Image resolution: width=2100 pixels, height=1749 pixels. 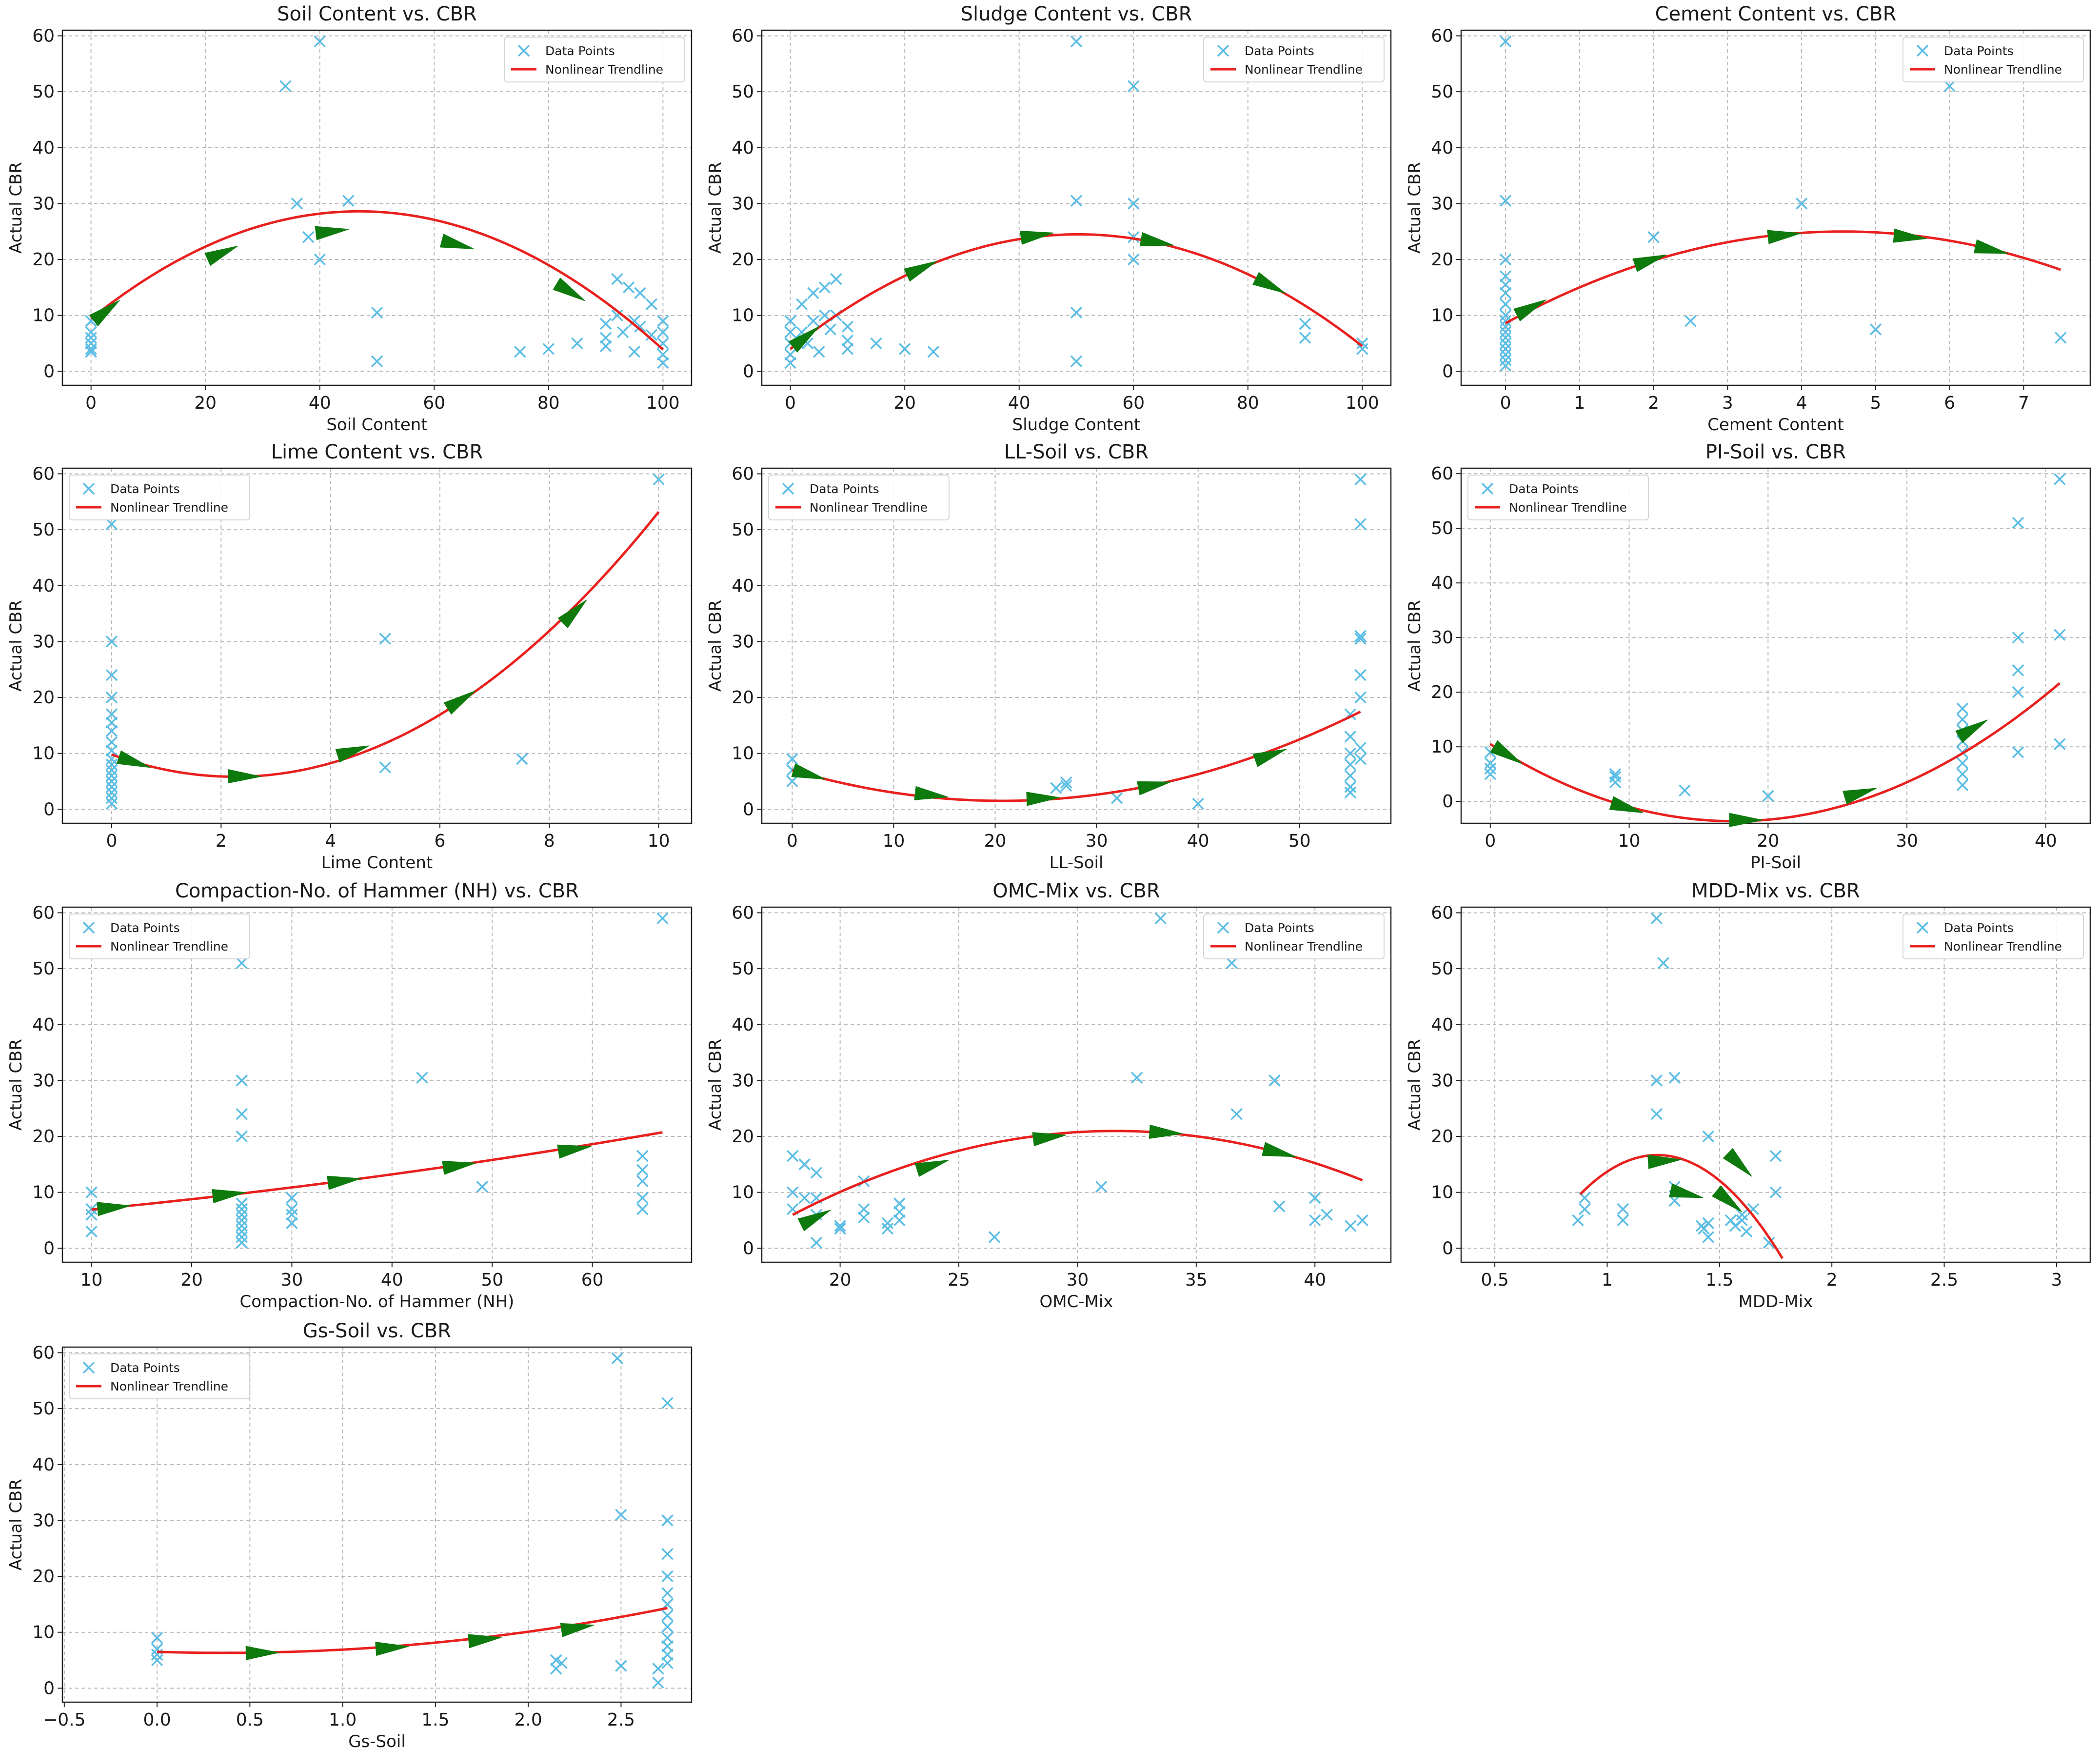 What do you see at coordinates (1776, 1302) in the screenshot?
I see `x-axis-label: MDD-Mix` at bounding box center [1776, 1302].